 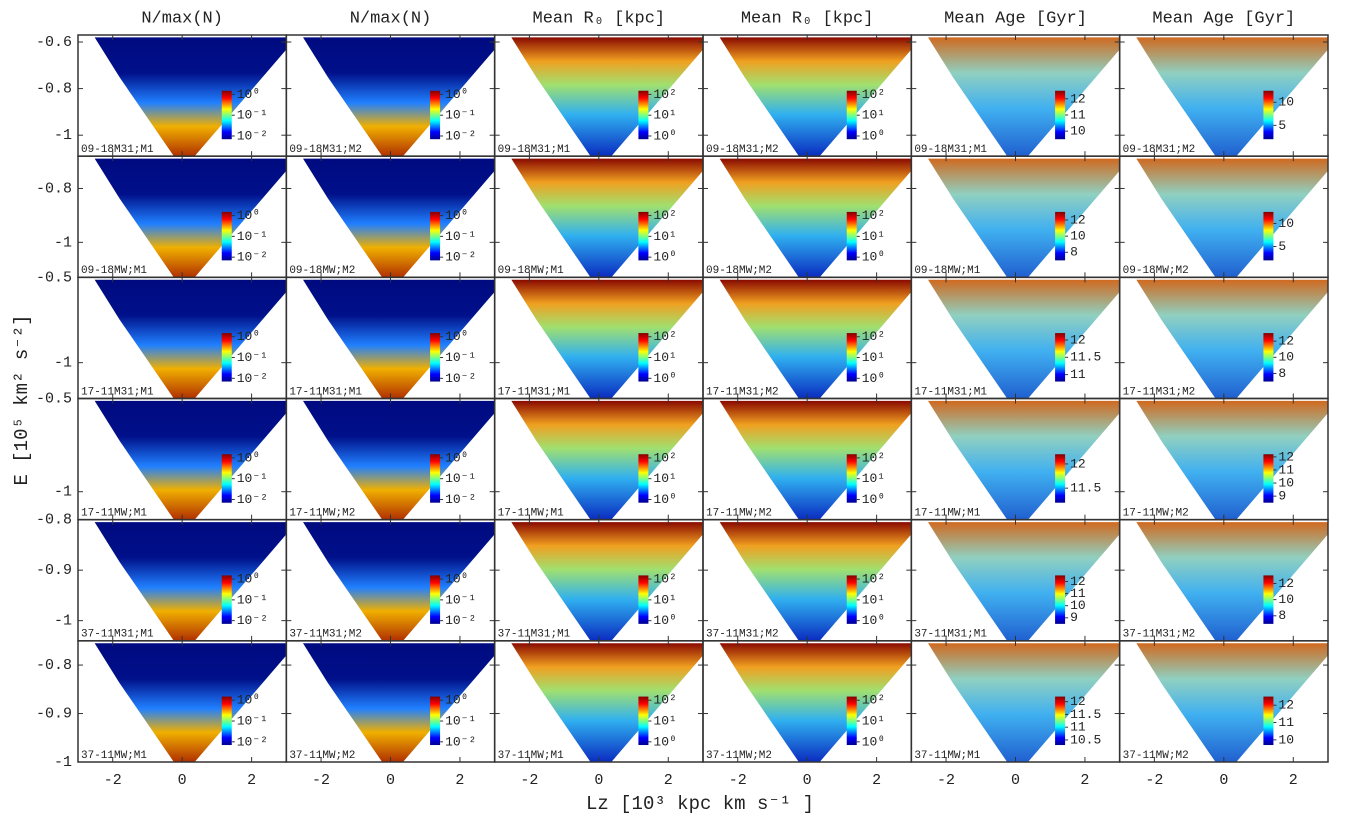 I want to click on panel-label: 09-18MW;M2, so click(x=1156, y=271).